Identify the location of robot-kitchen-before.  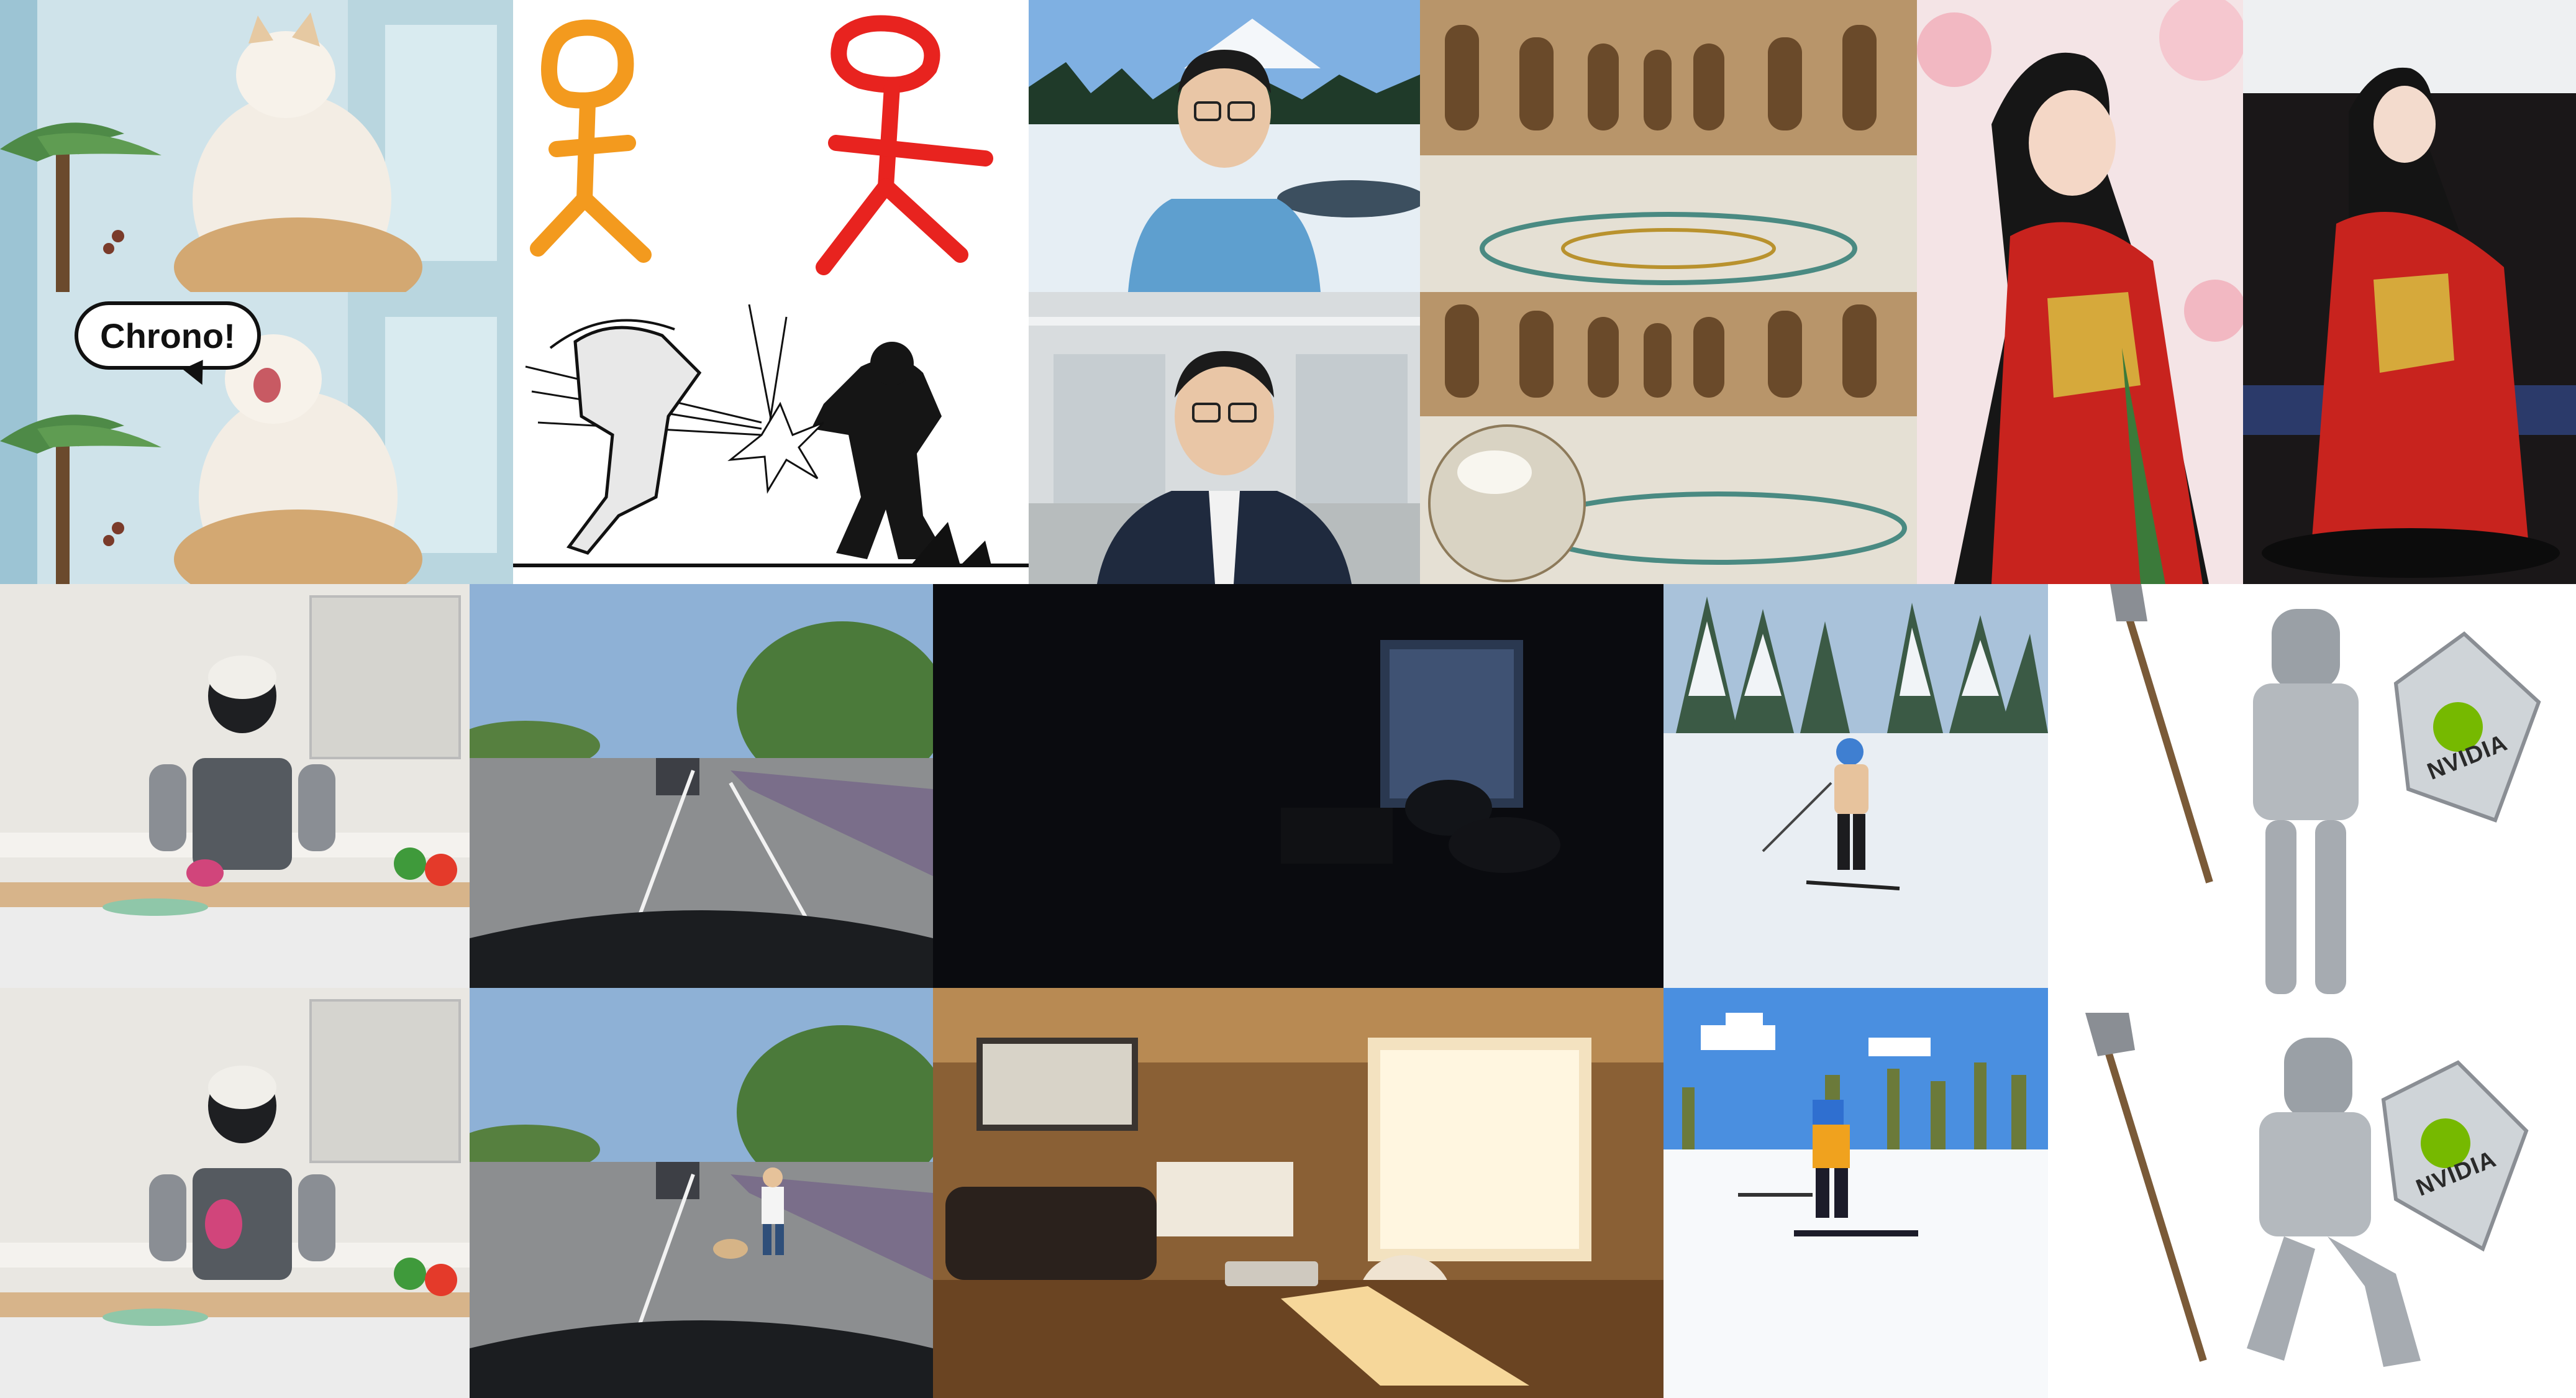
(235, 786).